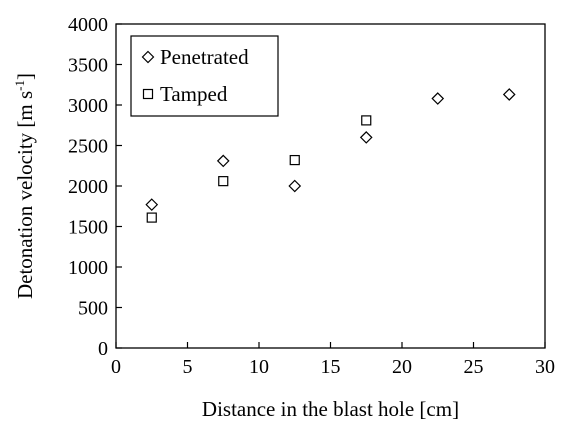  I want to click on y-axis: 0 500 1000 1500 2000 2500 3000 3500 4000, so click(95, 187).